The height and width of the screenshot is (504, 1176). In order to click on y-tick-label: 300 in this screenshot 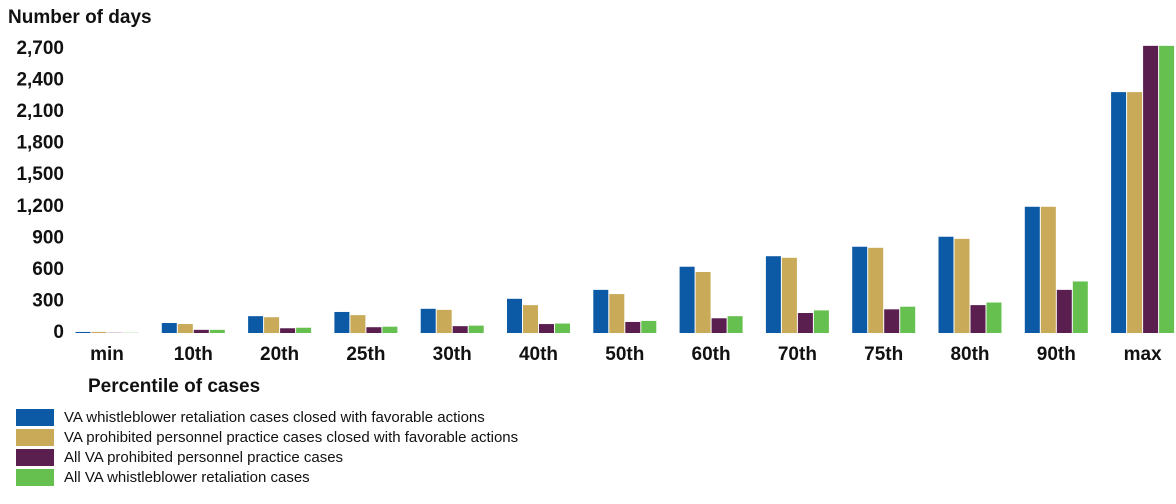, I will do `click(48, 300)`.